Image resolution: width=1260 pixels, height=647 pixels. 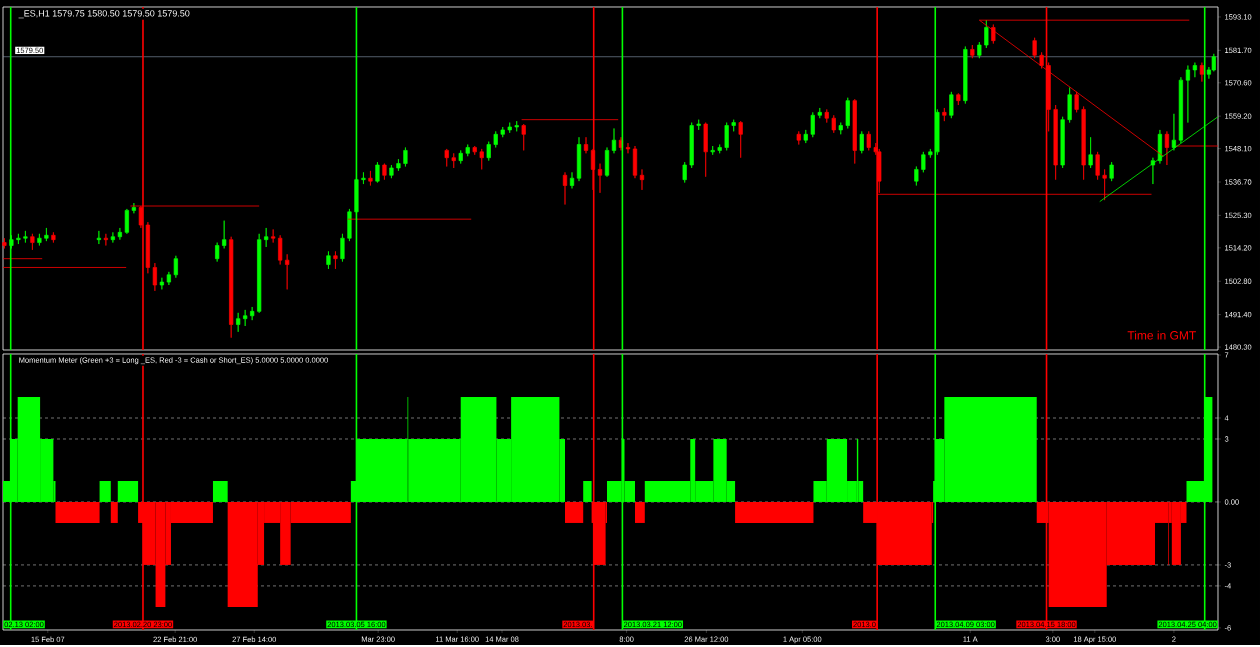 What do you see at coordinates (104, 14) in the screenshot?
I see `chart-title: _ES,H1 1579.75 1580.50 1579.50 1579.50` at bounding box center [104, 14].